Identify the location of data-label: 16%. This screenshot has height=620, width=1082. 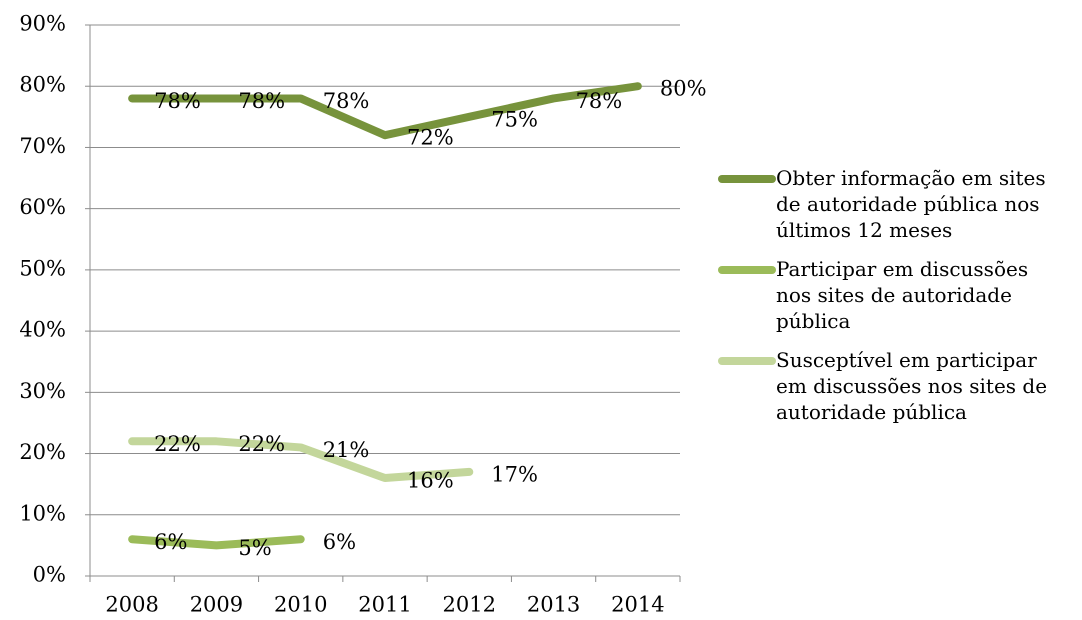
(430, 481).